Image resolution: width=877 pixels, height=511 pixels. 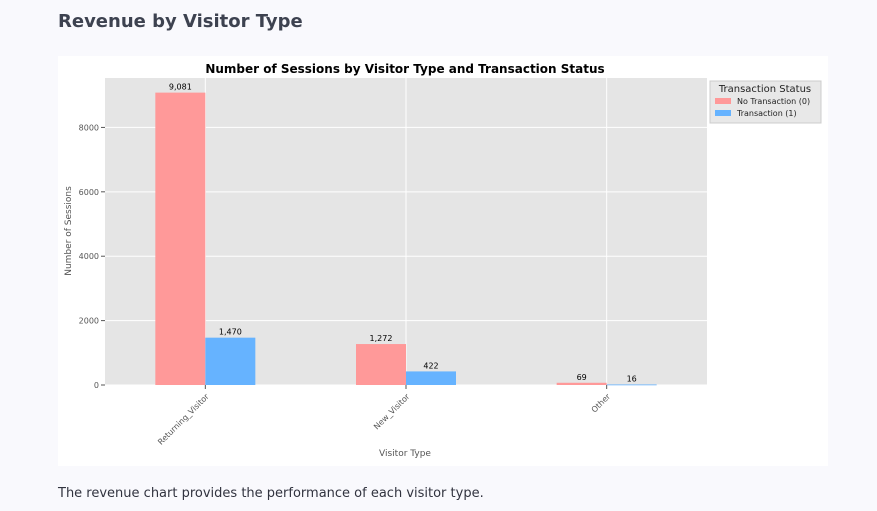 I want to click on y-axis-ticks: 0 2000 4000 6000 8000, so click(x=92, y=256).